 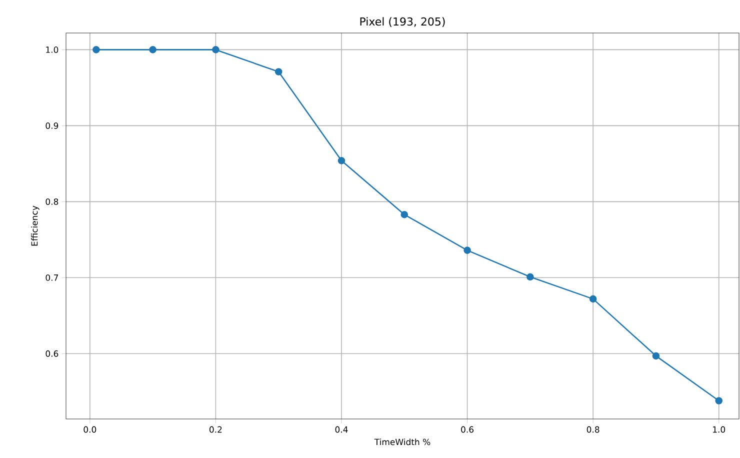 I want to click on chart-title: Pixel (193, 205), so click(x=402, y=22).